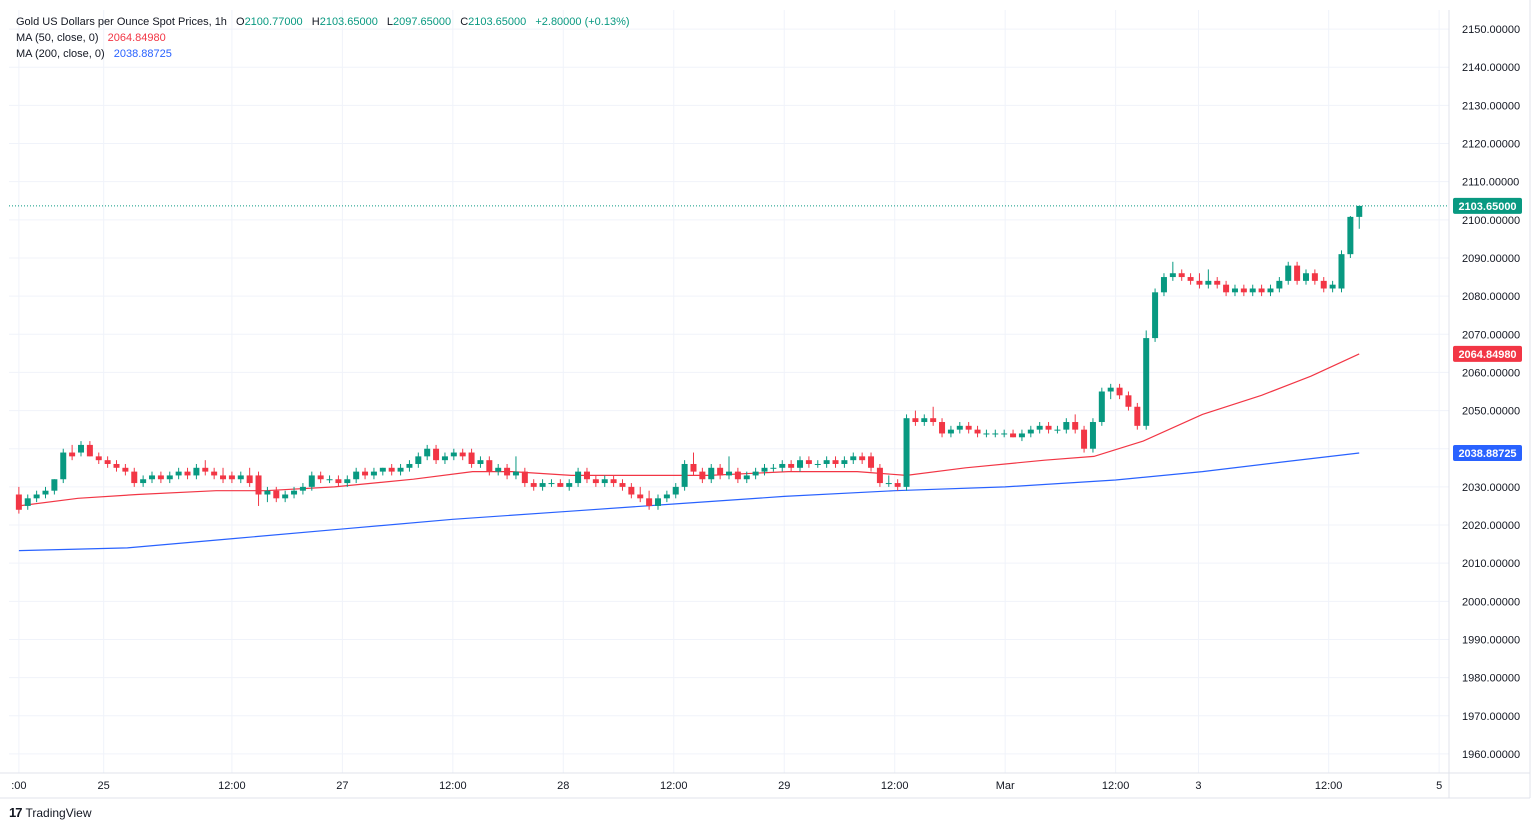 The width and height of the screenshot is (1536, 829). Describe the element at coordinates (1487, 207) in the screenshot. I see `last-price-tag: 2103.65000` at that location.